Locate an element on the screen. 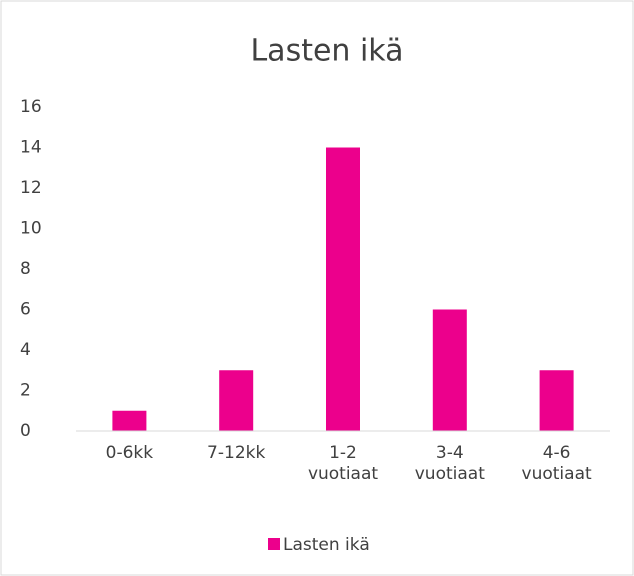 The height and width of the screenshot is (576, 634). x-tick-label: 3-4 vuotiaat is located at coordinates (449, 463).